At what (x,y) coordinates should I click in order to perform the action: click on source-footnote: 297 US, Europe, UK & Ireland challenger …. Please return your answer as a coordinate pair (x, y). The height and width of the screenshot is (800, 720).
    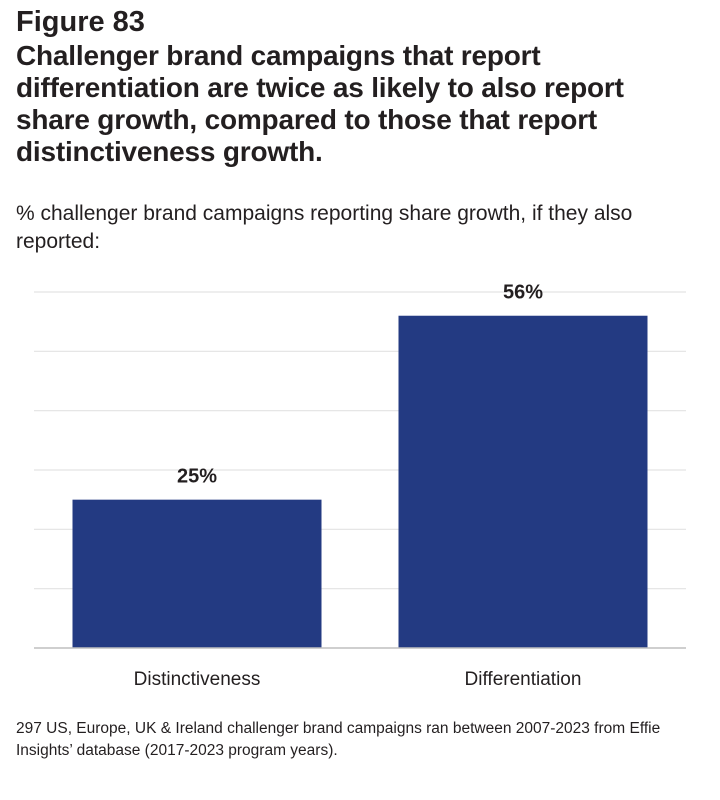
    Looking at the image, I should click on (338, 739).